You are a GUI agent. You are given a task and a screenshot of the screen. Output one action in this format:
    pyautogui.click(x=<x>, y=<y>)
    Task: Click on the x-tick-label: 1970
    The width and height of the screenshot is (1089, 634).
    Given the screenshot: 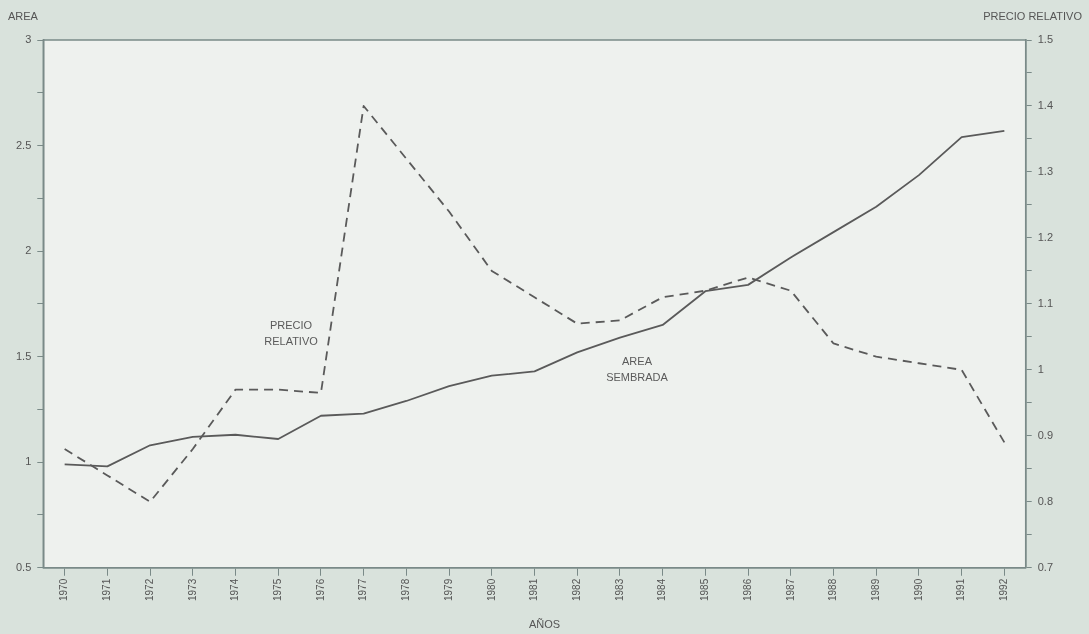 What is the action you would take?
    pyautogui.click(x=64, y=589)
    